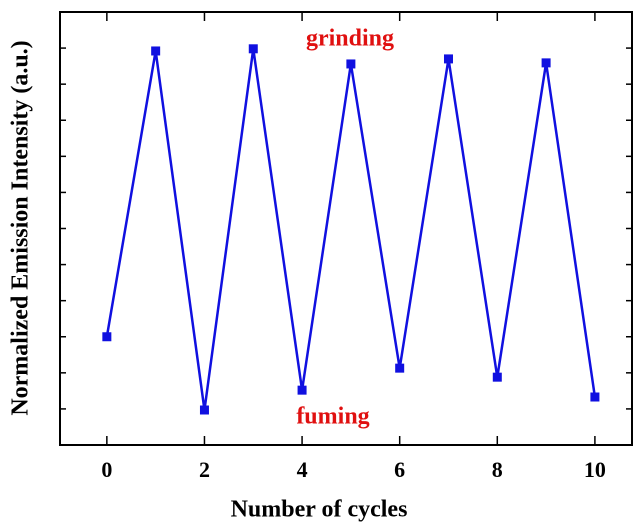  I want to click on x-tick-label: 8, so click(497, 469).